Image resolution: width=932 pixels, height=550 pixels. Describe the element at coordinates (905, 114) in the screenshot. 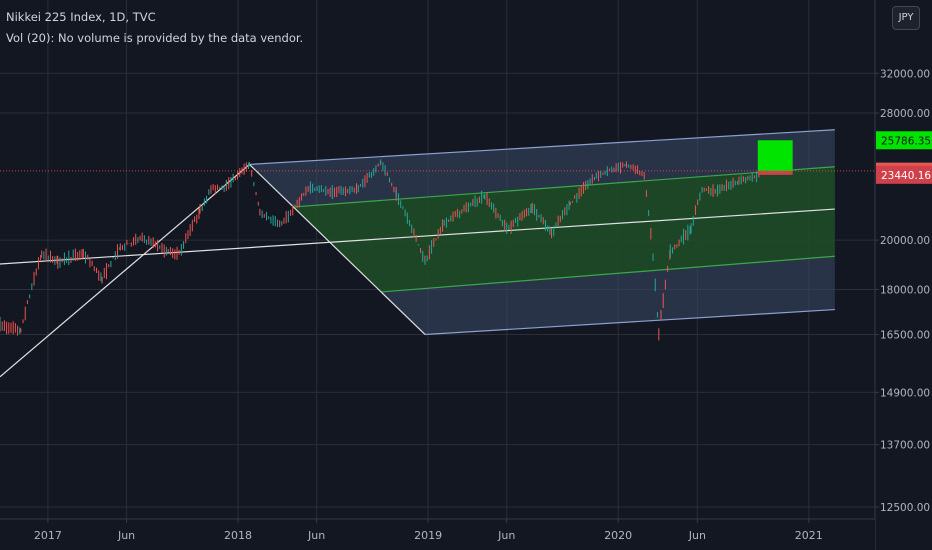

I see `price-tick-label: 28000.00` at that location.